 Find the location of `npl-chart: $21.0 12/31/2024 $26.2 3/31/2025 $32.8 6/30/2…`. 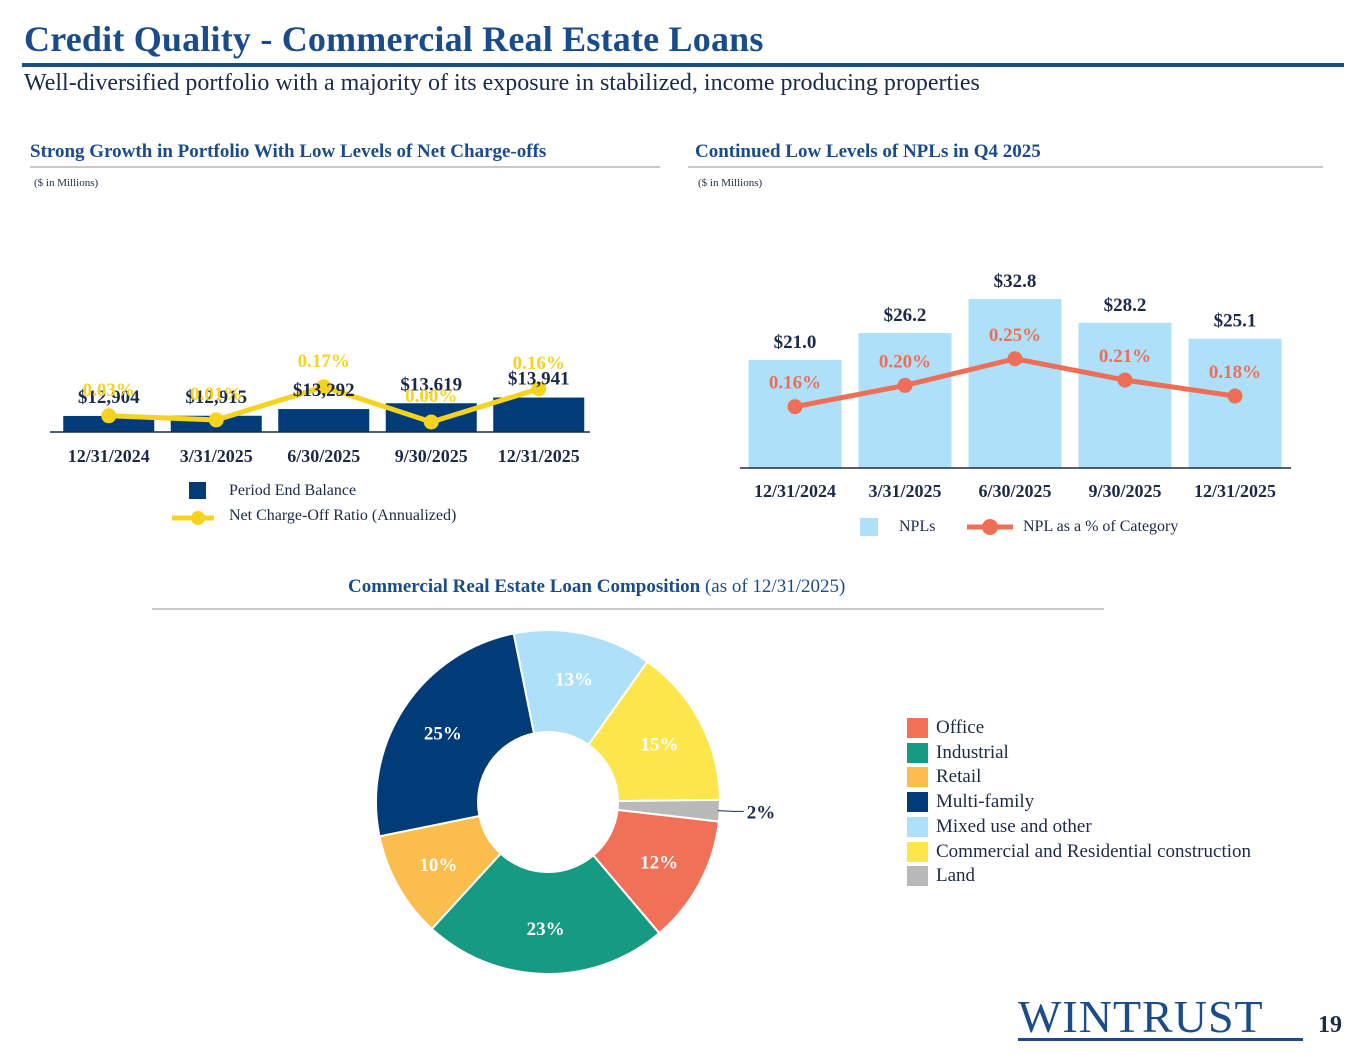

npl-chart: $21.0 12/31/2024 $26.2 3/31/2025 $32.8 6/30/2… is located at coordinates (1015, 386).